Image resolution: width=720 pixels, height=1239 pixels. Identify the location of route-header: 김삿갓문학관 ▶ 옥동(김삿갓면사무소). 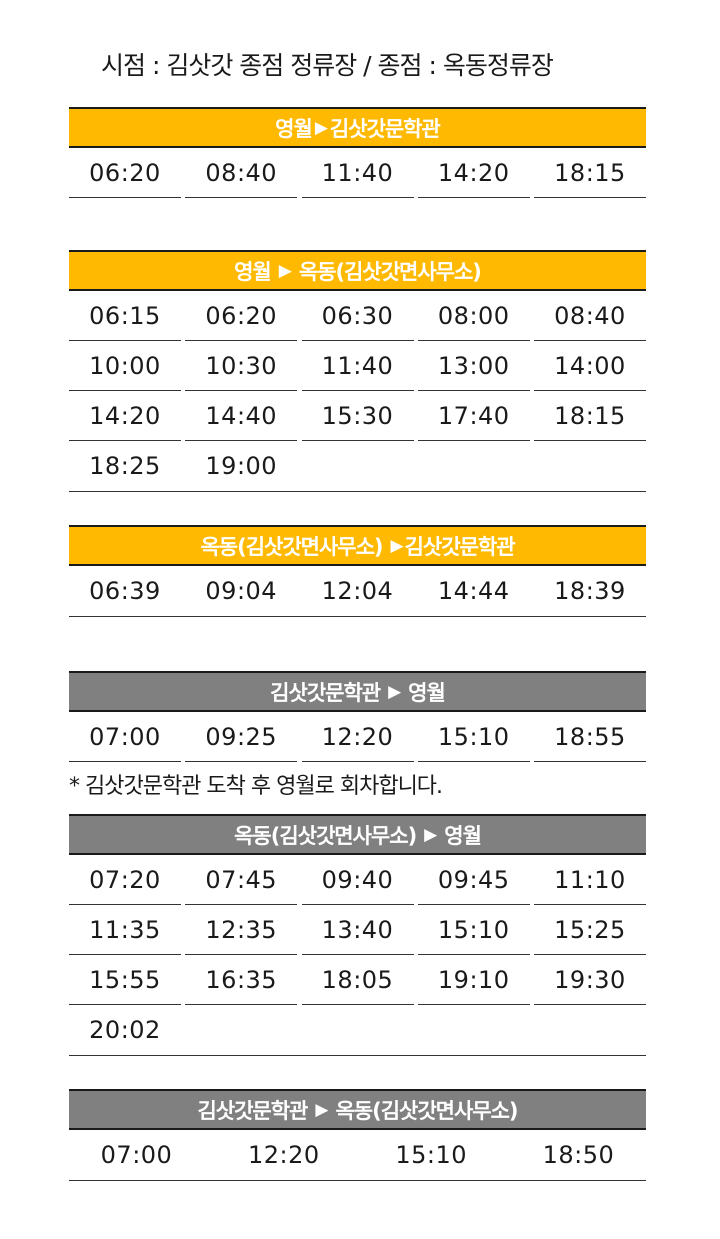
(357, 1109).